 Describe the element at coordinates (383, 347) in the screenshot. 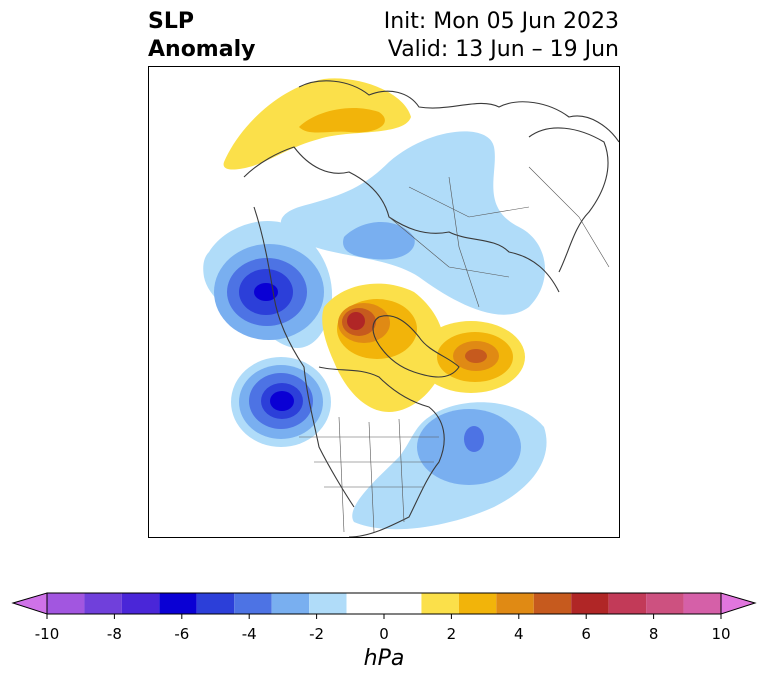

I see `greenland-high-anomaly` at that location.